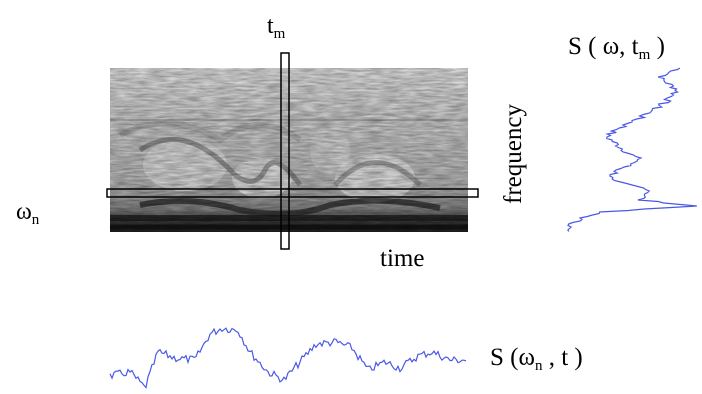 The height and width of the screenshot is (394, 702). Describe the element at coordinates (288, 358) in the screenshot. I see `time-slice-trace` at that location.